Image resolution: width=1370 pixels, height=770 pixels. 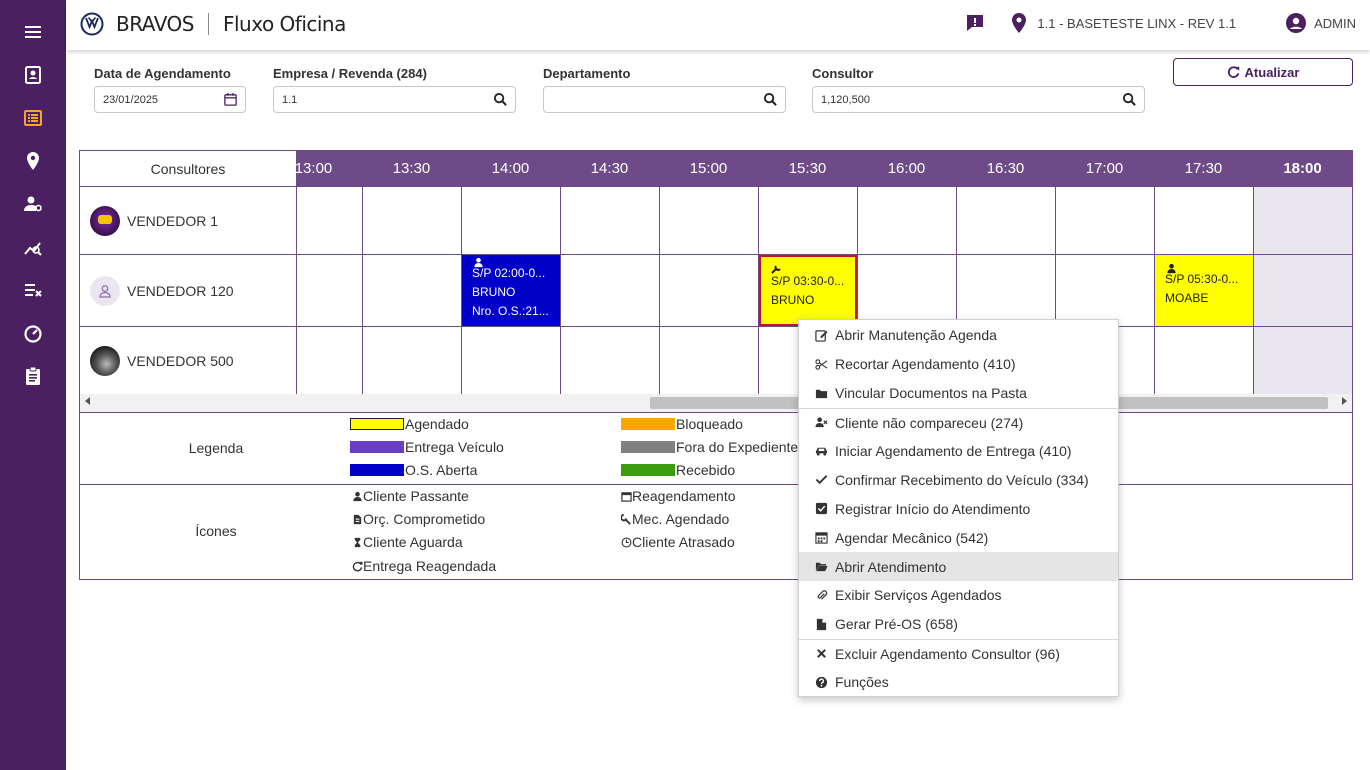 What do you see at coordinates (958, 479) in the screenshot?
I see `menu-item-confirmar-recebimento: Confirmar Recebimento do Veículo (334)` at bounding box center [958, 479].